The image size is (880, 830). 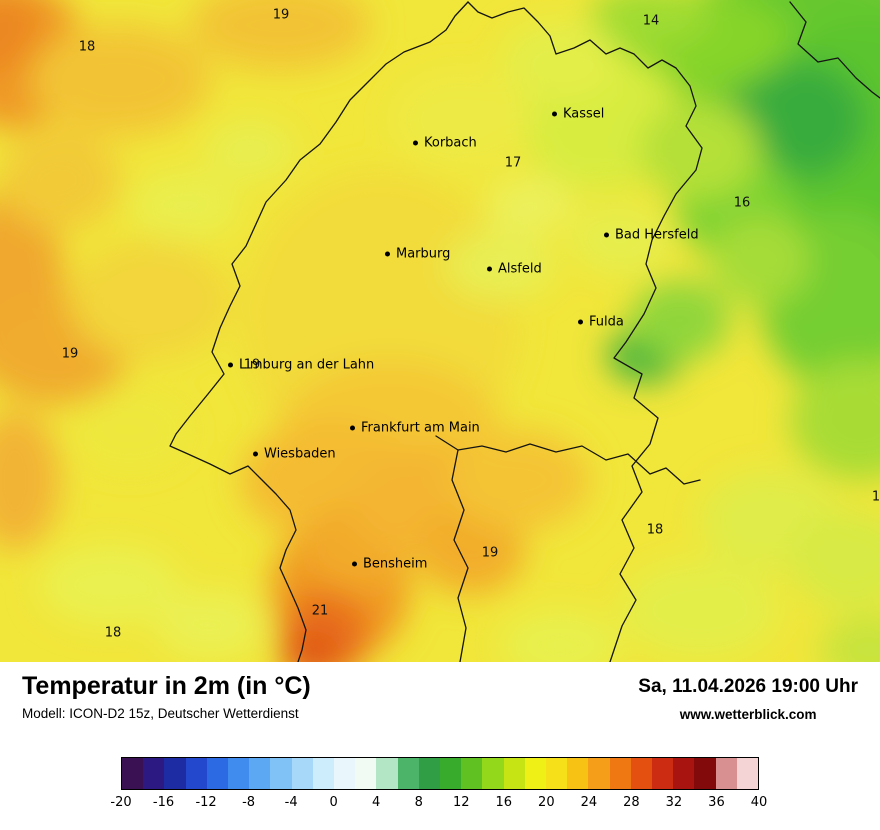 What do you see at coordinates (320, 611) in the screenshot?
I see `temp-label: 21` at bounding box center [320, 611].